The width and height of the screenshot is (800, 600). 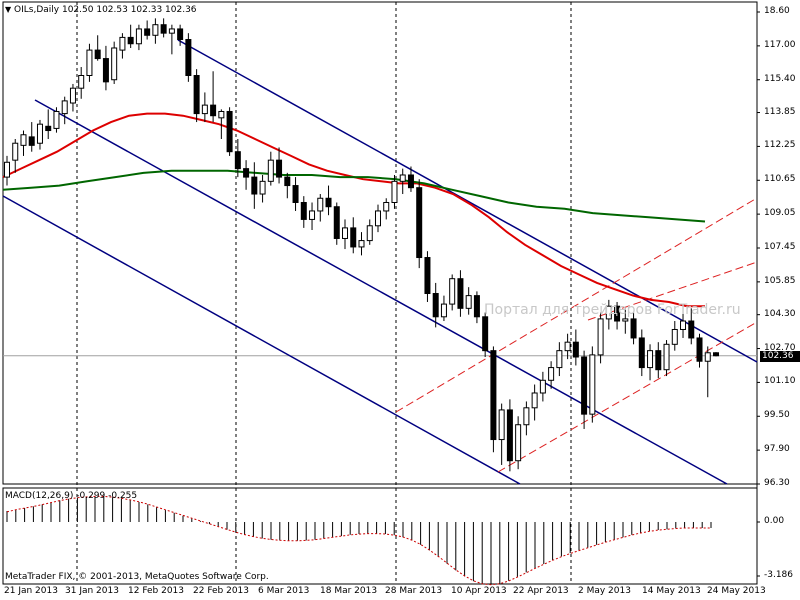 I want to click on current-price-tag: 102.36, so click(x=780, y=356).